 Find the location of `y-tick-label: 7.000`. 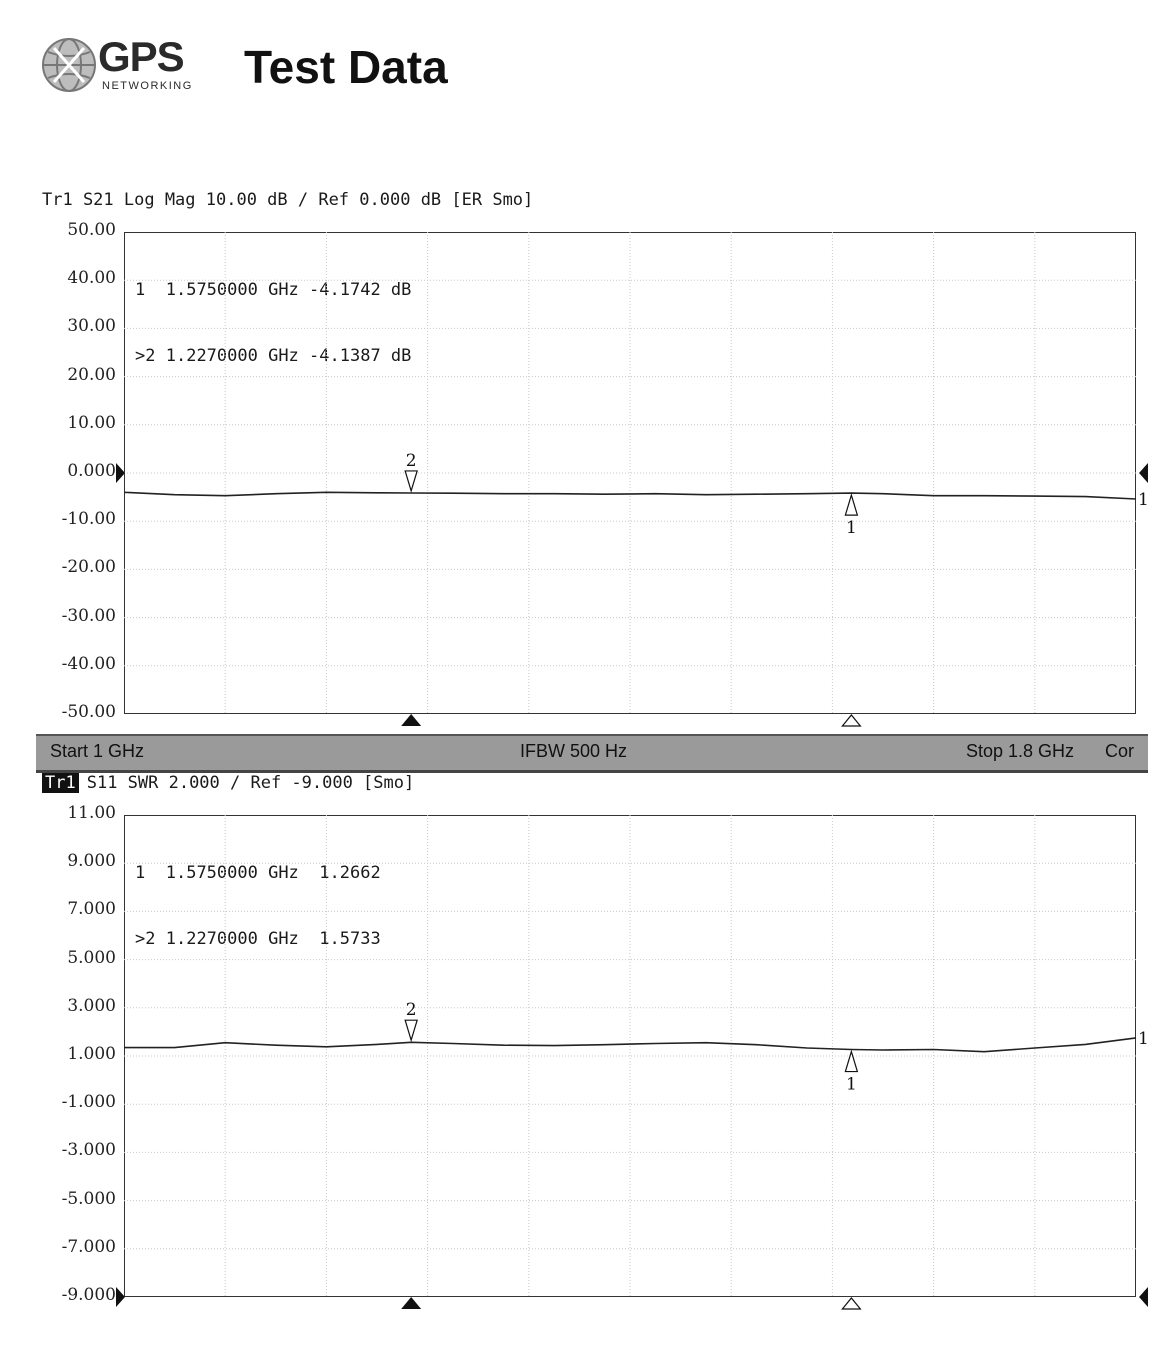

y-tick-label: 7.000 is located at coordinates (91, 909).